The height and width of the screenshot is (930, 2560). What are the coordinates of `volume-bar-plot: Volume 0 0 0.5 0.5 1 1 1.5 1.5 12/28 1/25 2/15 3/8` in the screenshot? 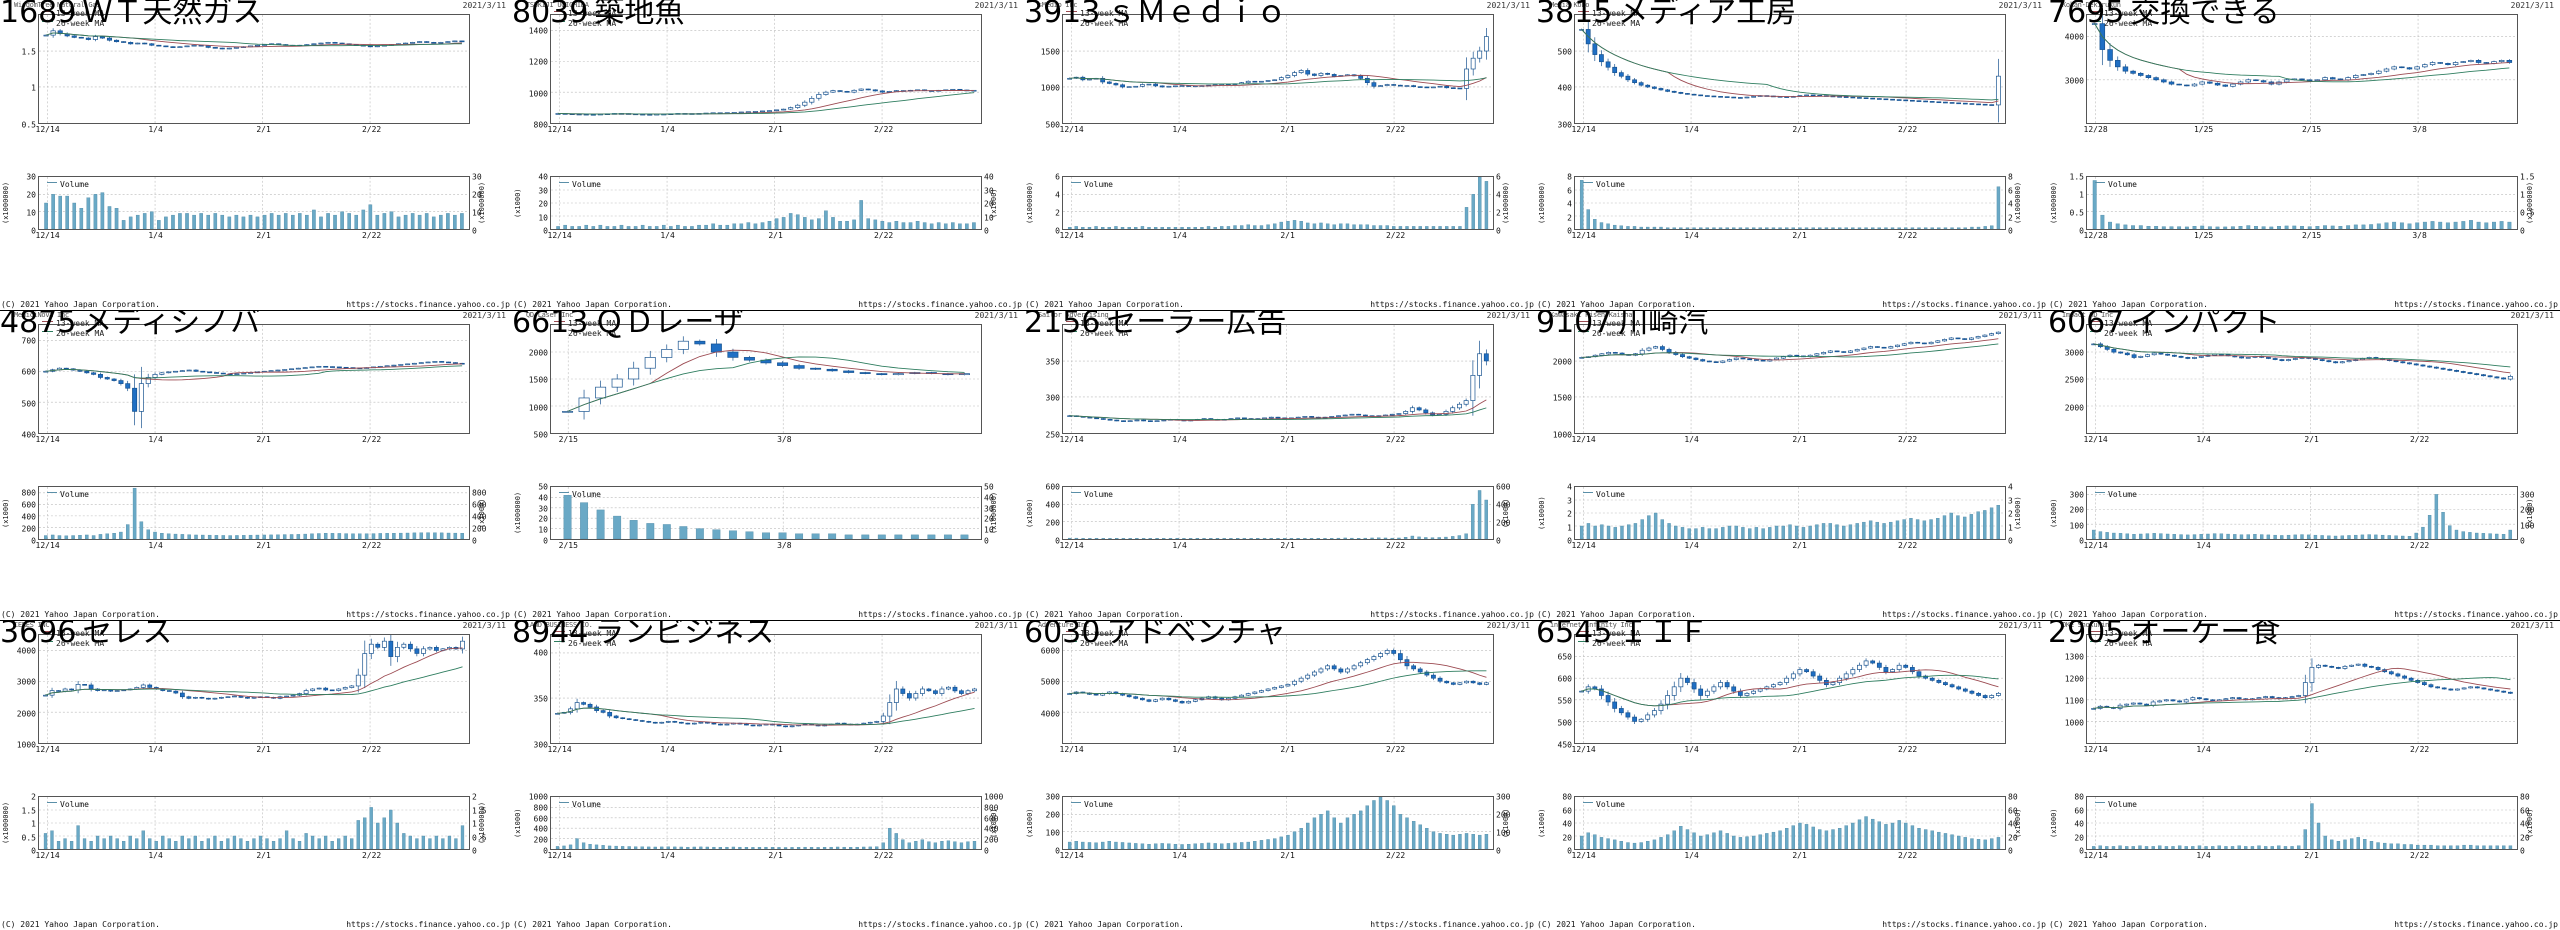 It's located at (2302, 207).